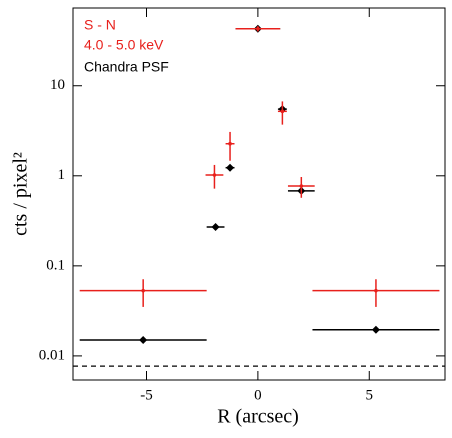 This screenshot has height=438, width=452. I want to click on legend-label: Chandra PSF, so click(126, 67).